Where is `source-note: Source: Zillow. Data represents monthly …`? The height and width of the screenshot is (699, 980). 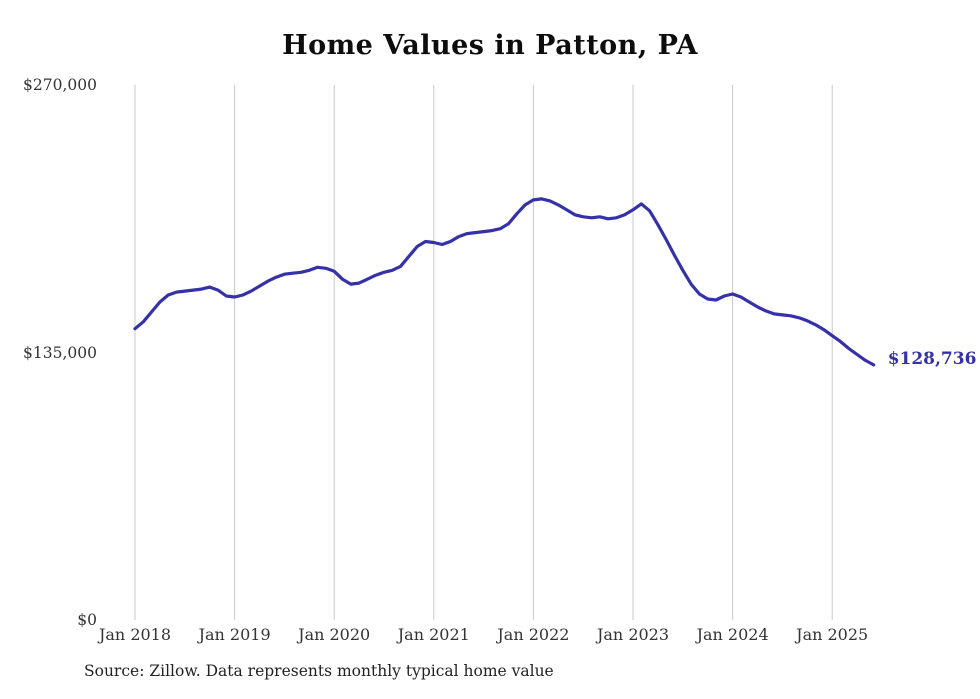
source-note: Source: Zillow. Data represents monthly … is located at coordinates (319, 671).